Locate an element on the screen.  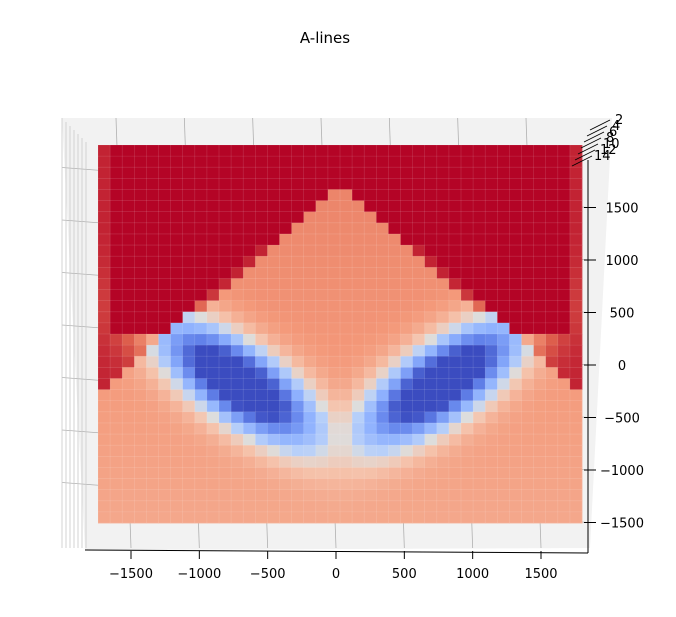
x-tick-label: −1500 is located at coordinates (131, 574).